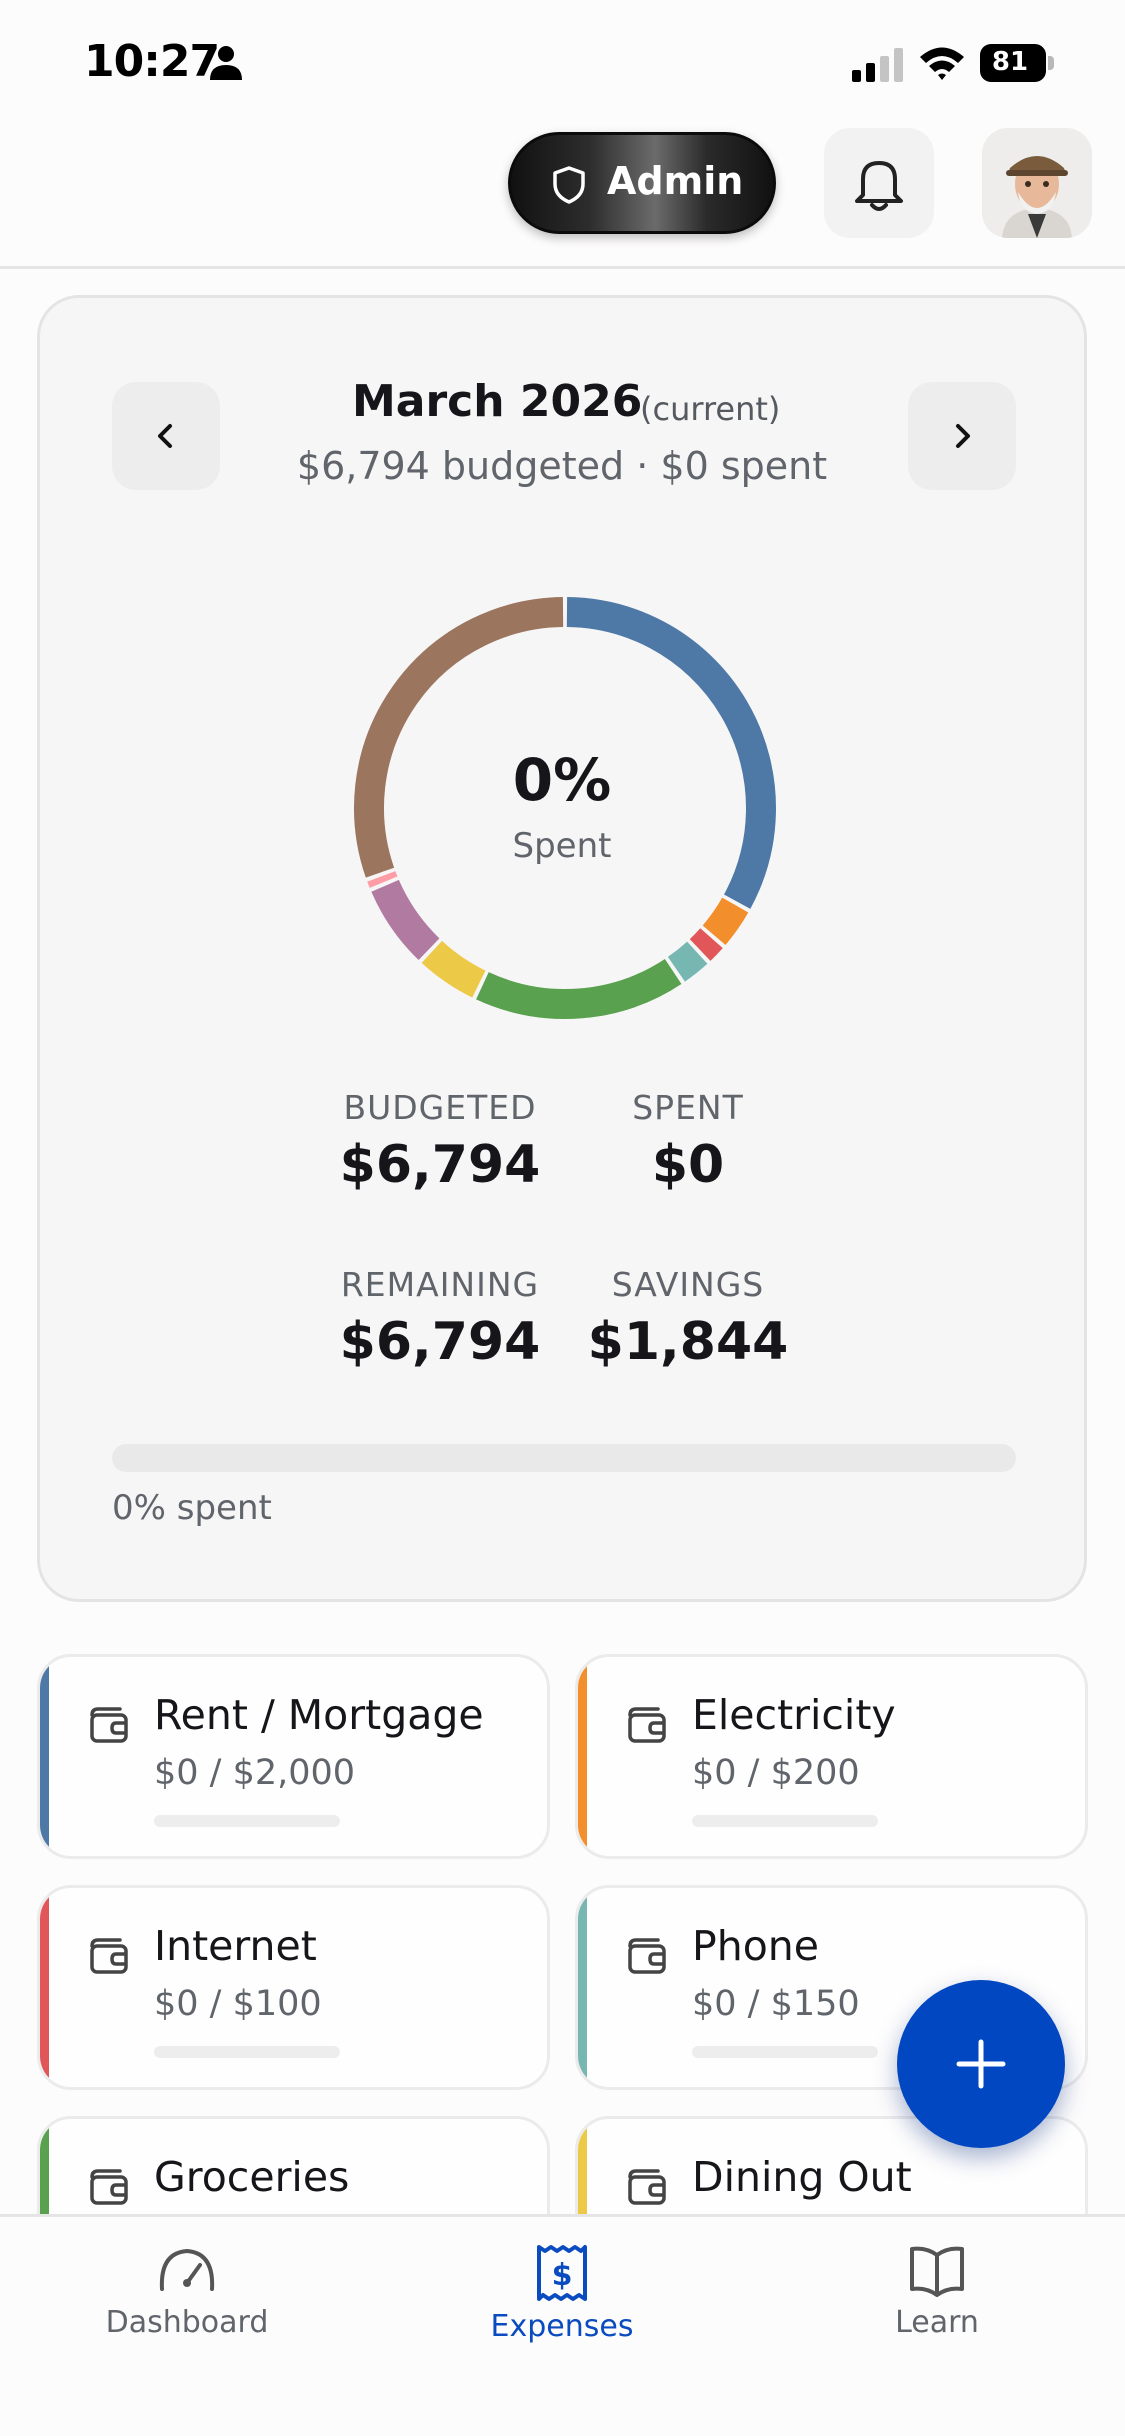  I want to click on avatar, so click(1037, 183).